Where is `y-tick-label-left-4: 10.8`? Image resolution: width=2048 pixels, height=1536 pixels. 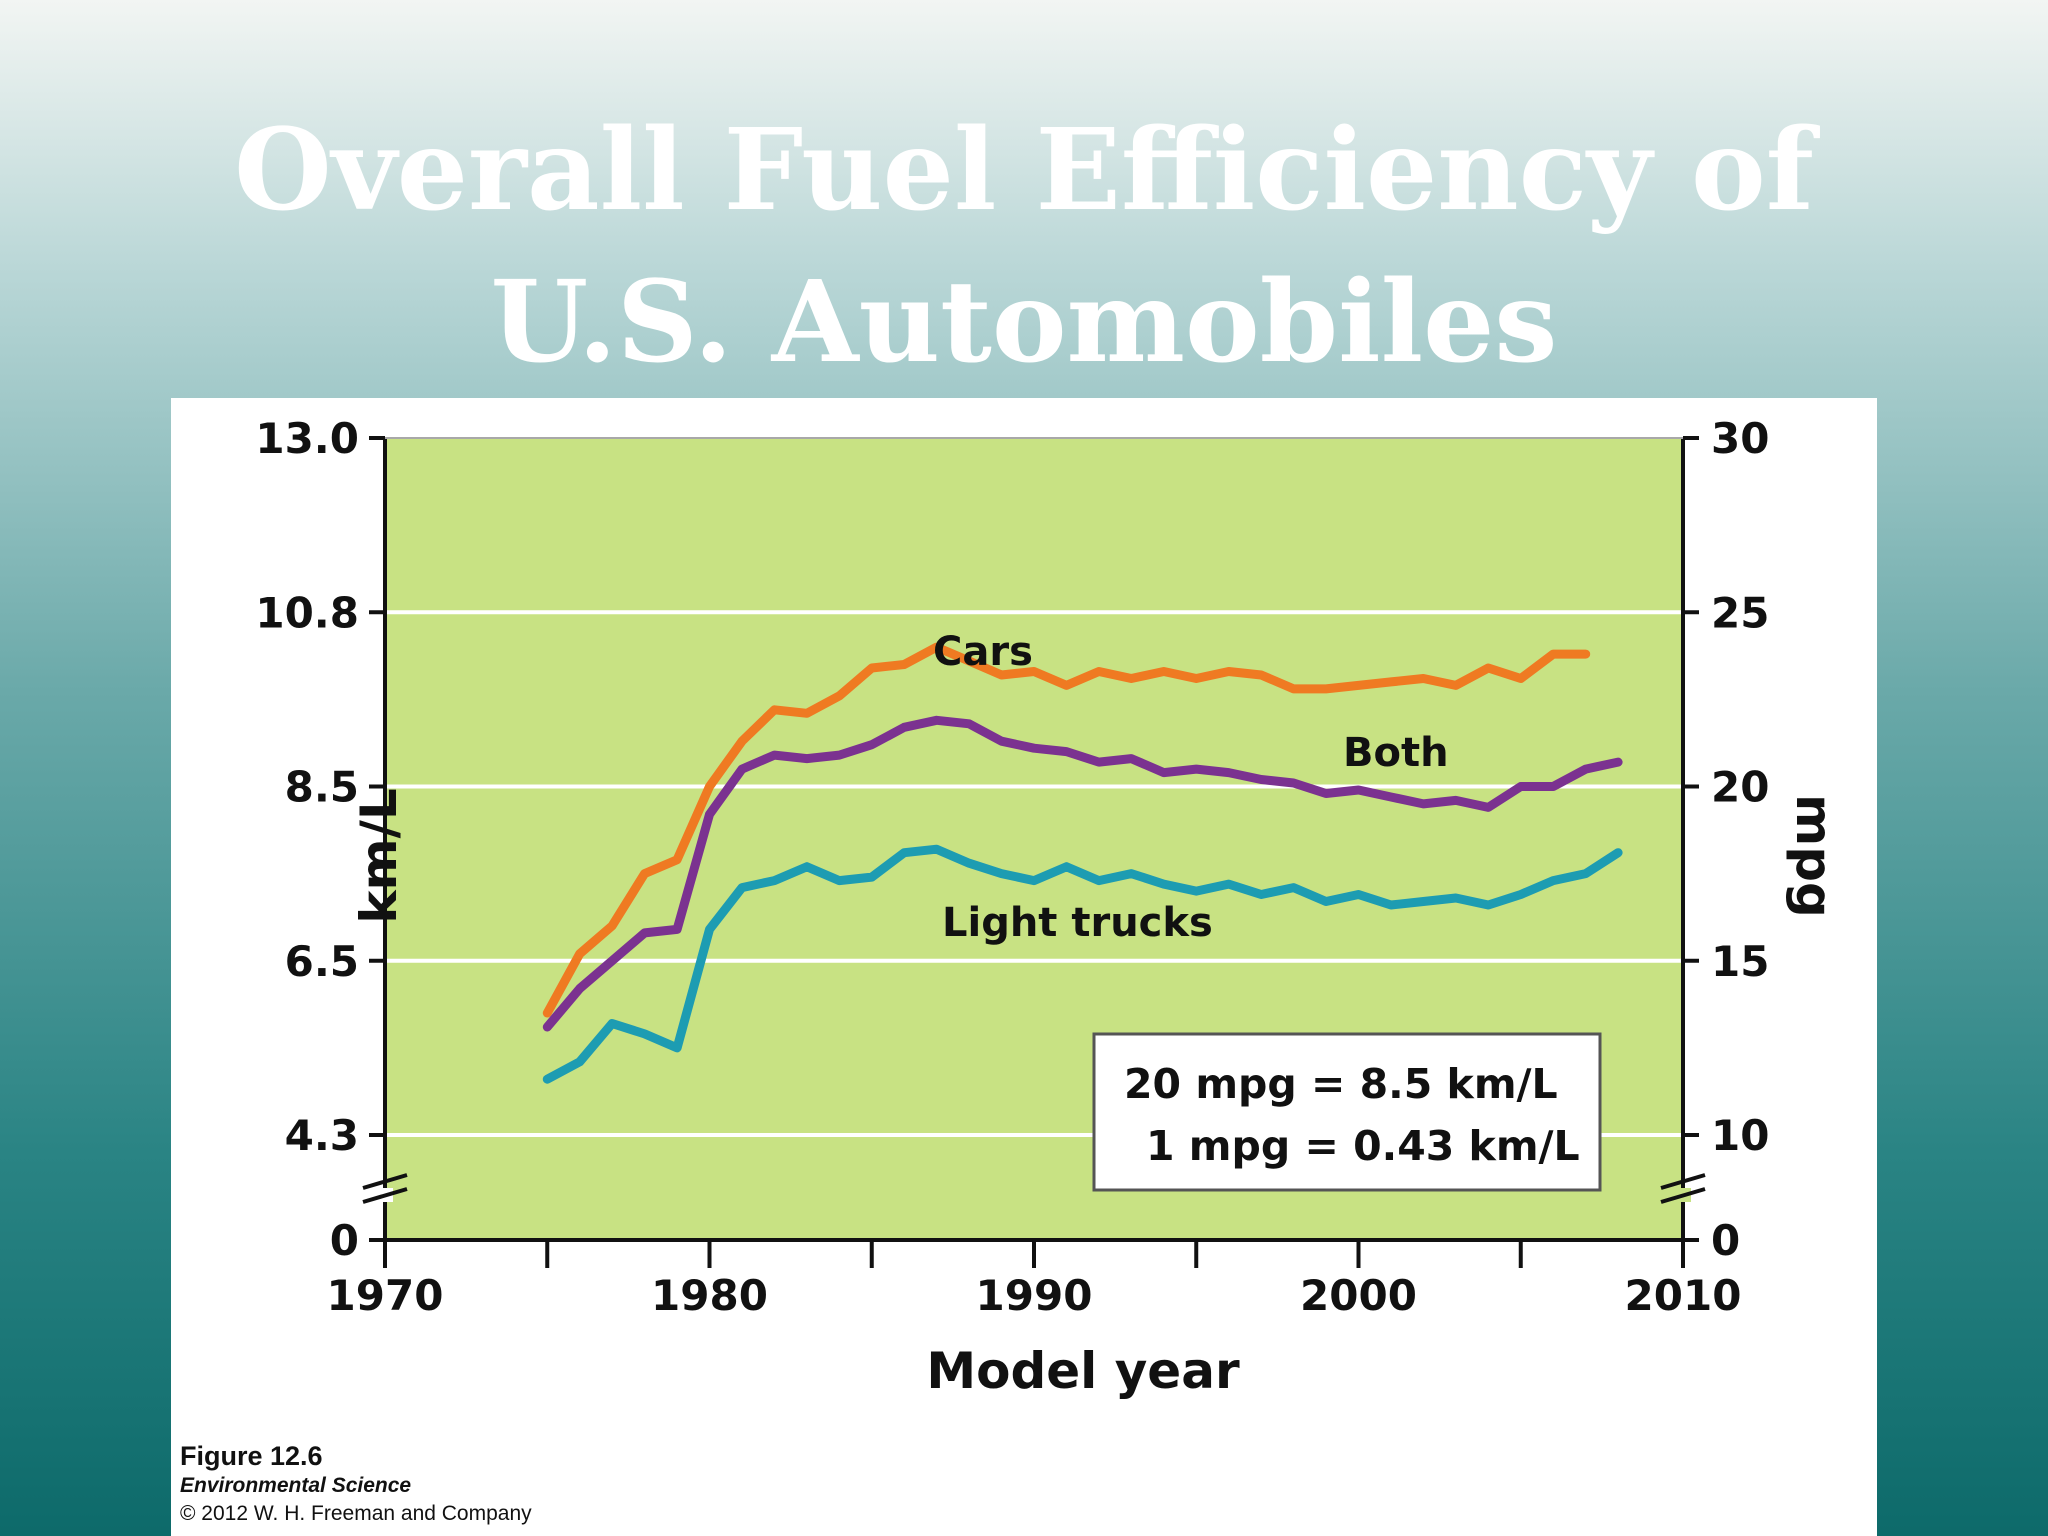 y-tick-label-left-4: 10.8 is located at coordinates (307, 612).